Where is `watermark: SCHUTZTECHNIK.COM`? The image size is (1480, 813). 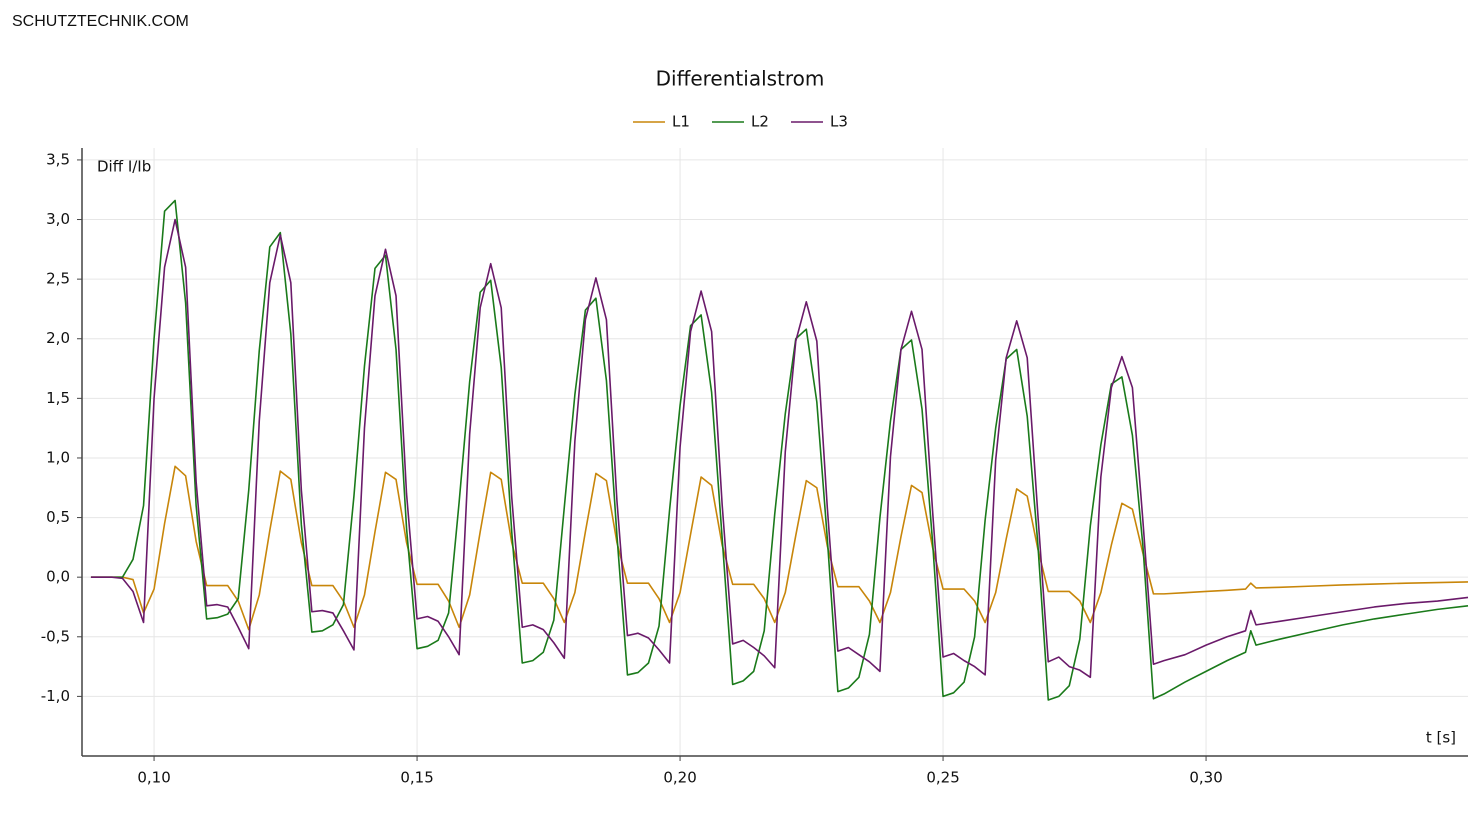 watermark: SCHUTZTECHNIK.COM is located at coordinates (100, 21).